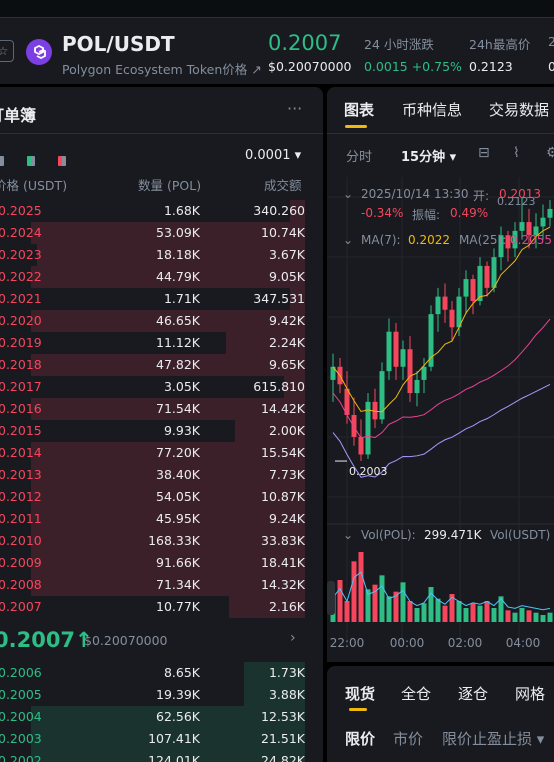  I want to click on tab-cross: 全仓, so click(416, 694).